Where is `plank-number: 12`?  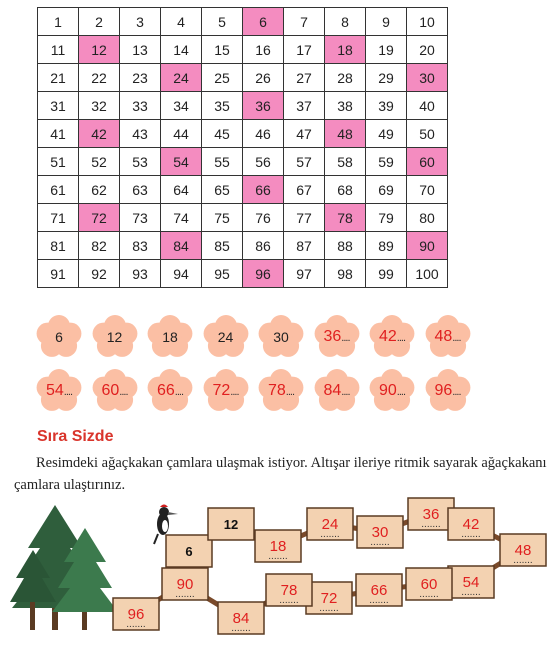
plank-number: 12 is located at coordinates (231, 524).